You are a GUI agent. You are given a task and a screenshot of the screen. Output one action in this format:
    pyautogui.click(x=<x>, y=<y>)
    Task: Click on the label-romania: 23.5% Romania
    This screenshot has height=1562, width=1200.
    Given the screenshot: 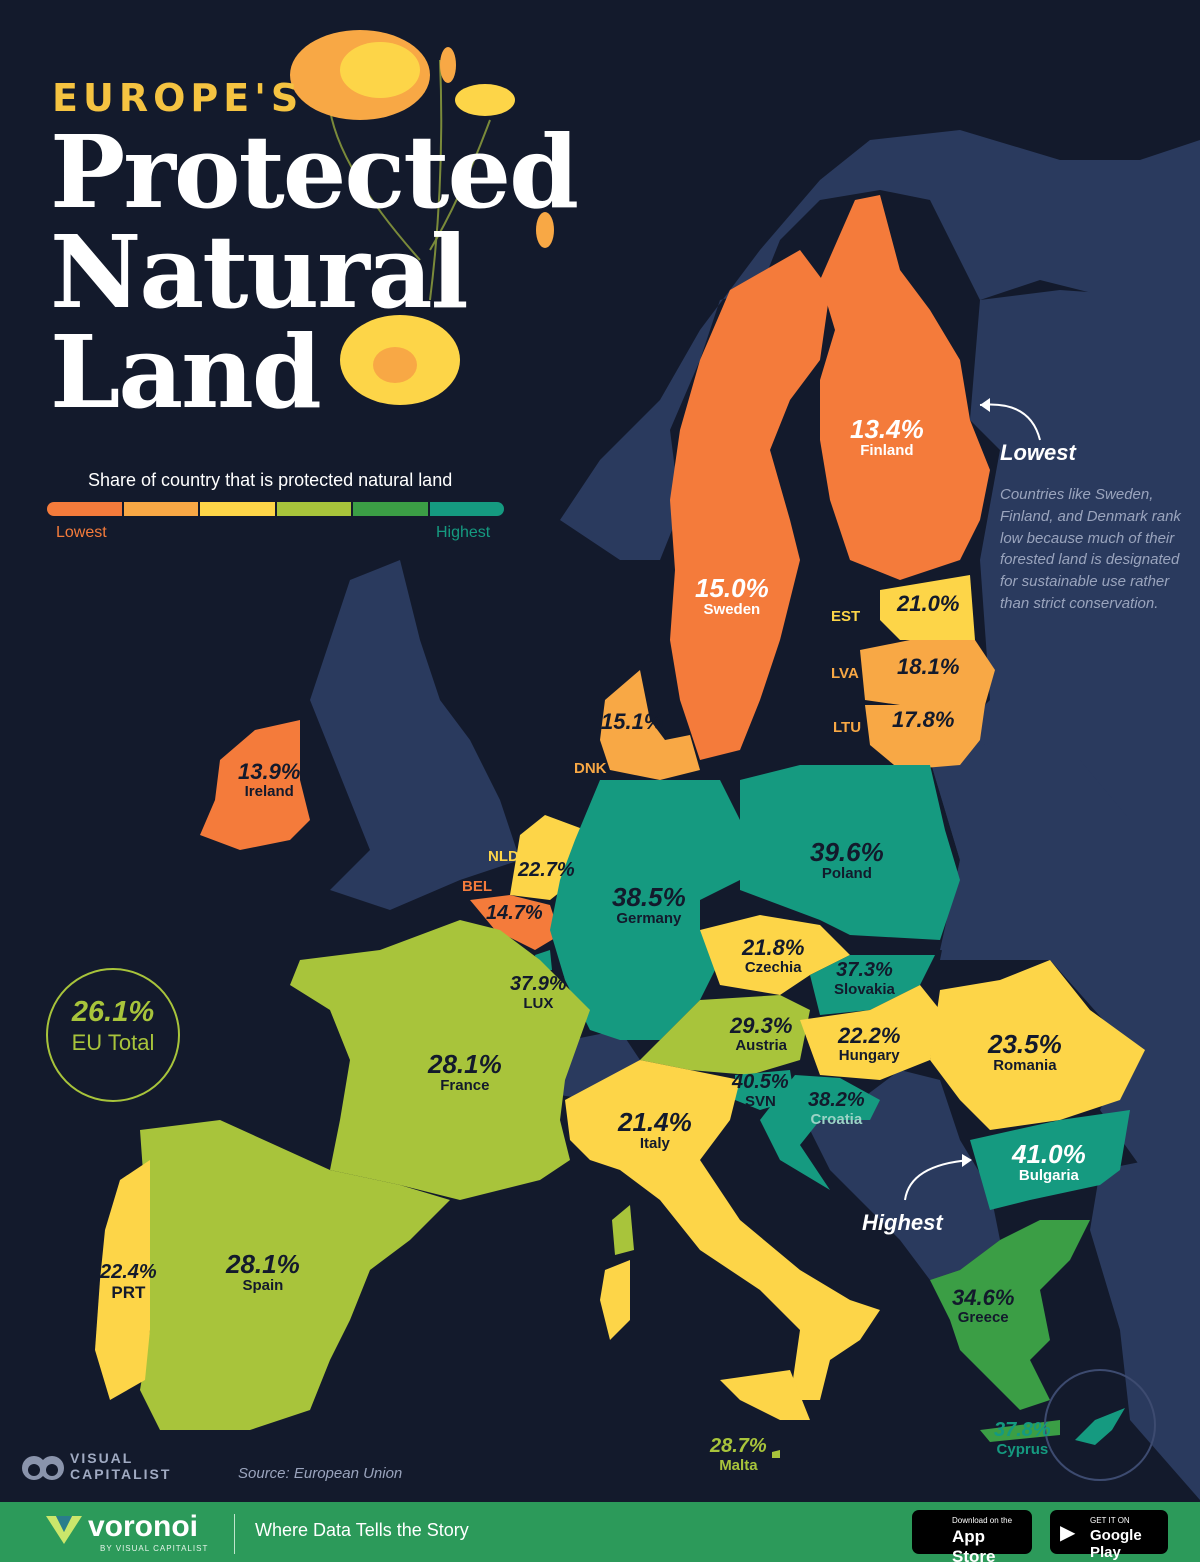 What is the action you would take?
    pyautogui.click(x=1025, y=1052)
    